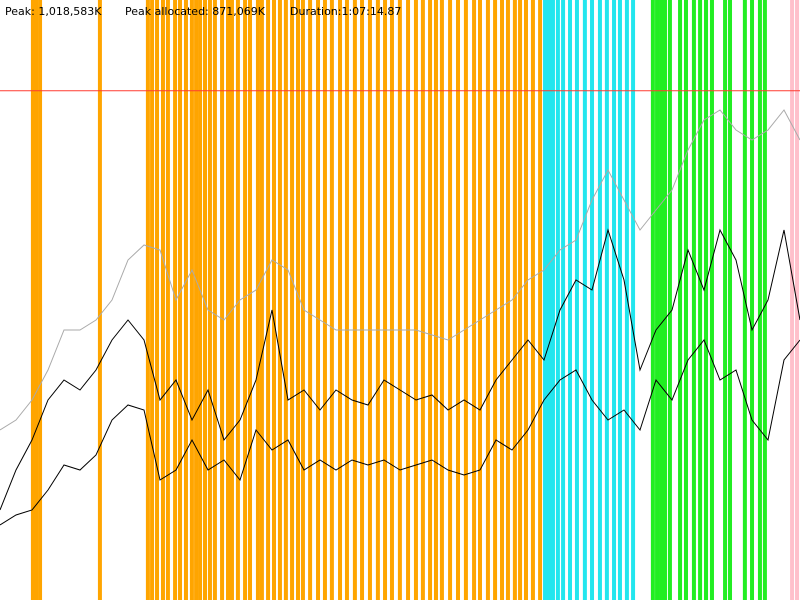 The width and height of the screenshot is (800, 600). Describe the element at coordinates (195, 11) in the screenshot. I see `header-text: Peak allocated: 871,069K` at that location.